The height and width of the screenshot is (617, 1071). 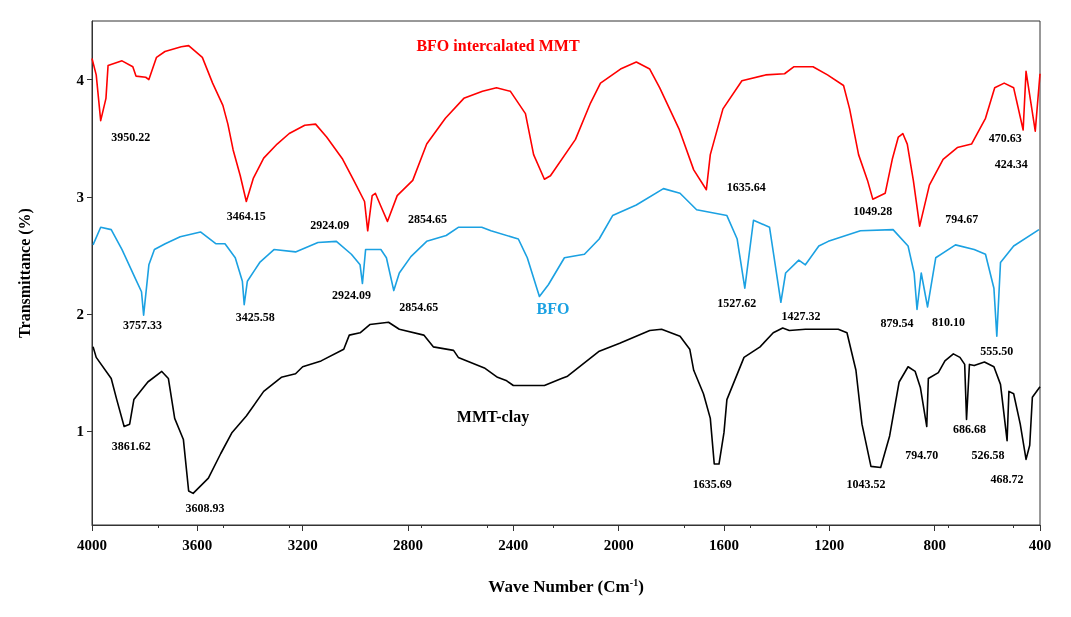 I want to click on annotation: 1049.28, so click(x=873, y=211).